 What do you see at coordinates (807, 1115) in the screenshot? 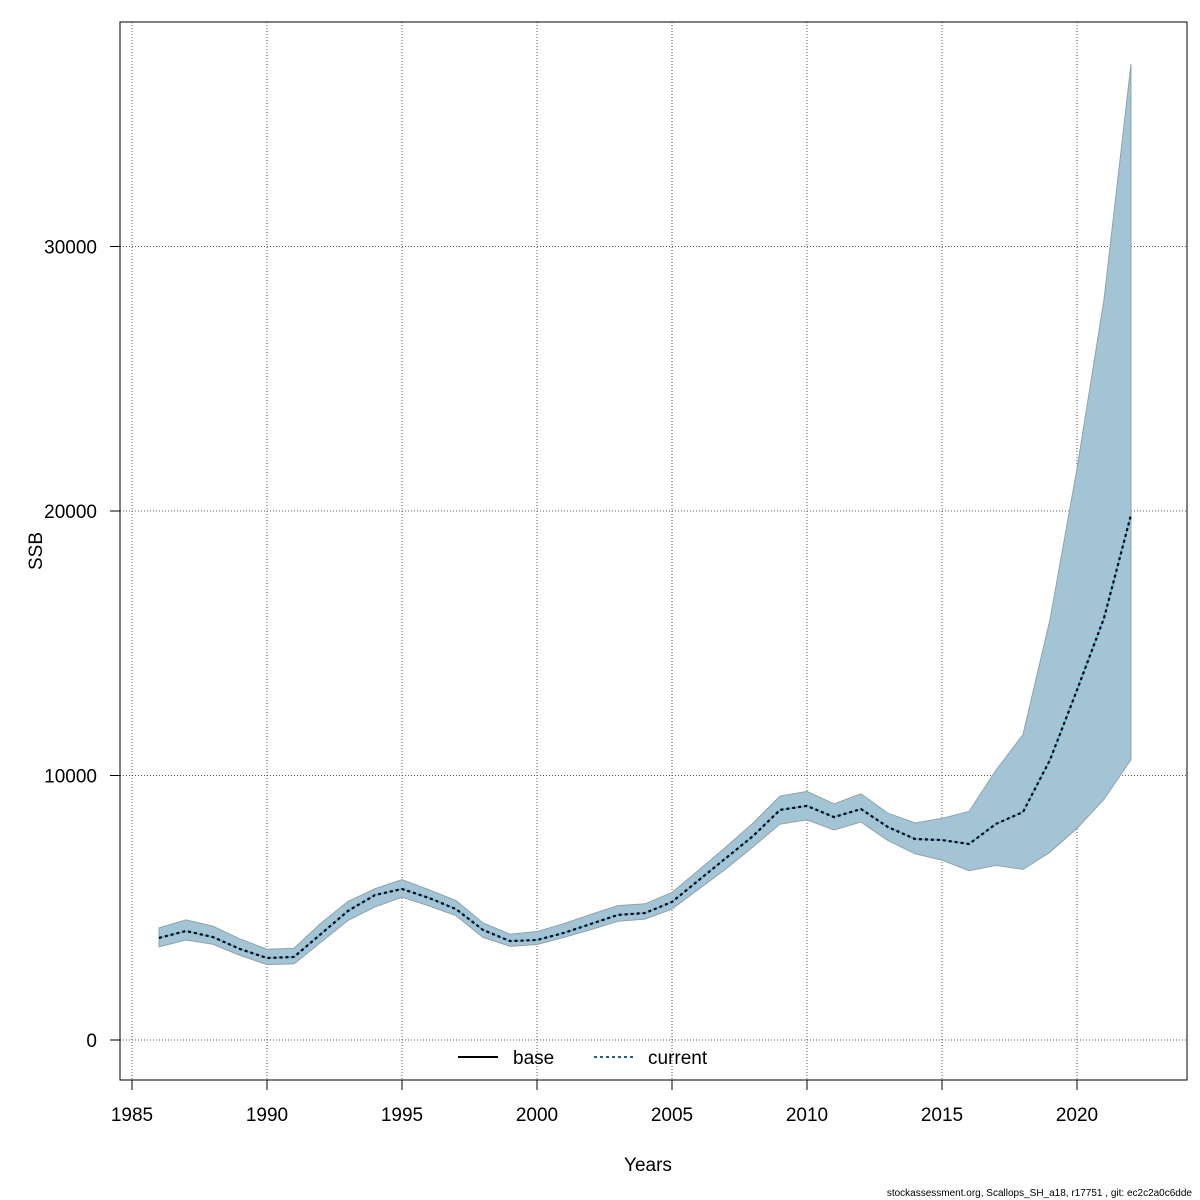
I see `x-tick-label: 2010` at bounding box center [807, 1115].